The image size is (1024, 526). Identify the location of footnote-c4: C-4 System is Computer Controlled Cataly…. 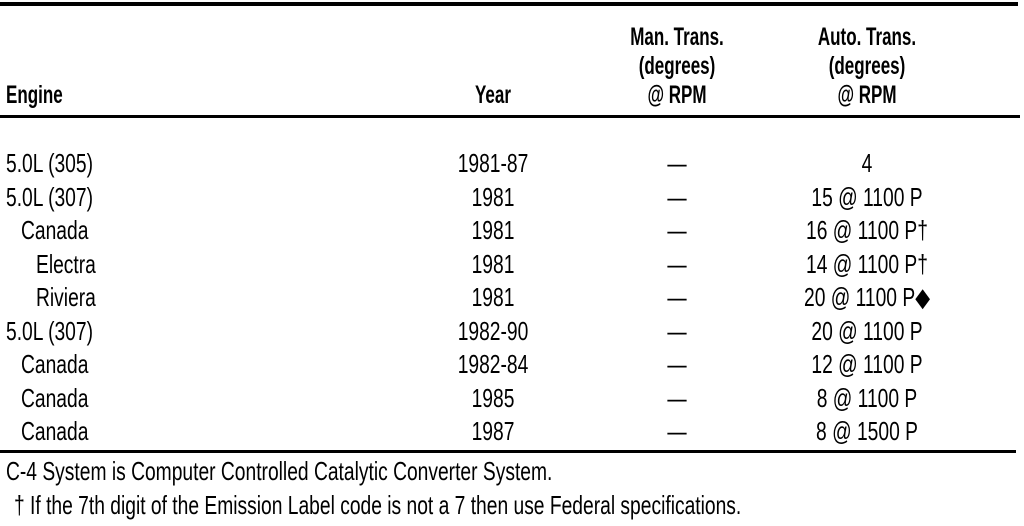
(279, 471).